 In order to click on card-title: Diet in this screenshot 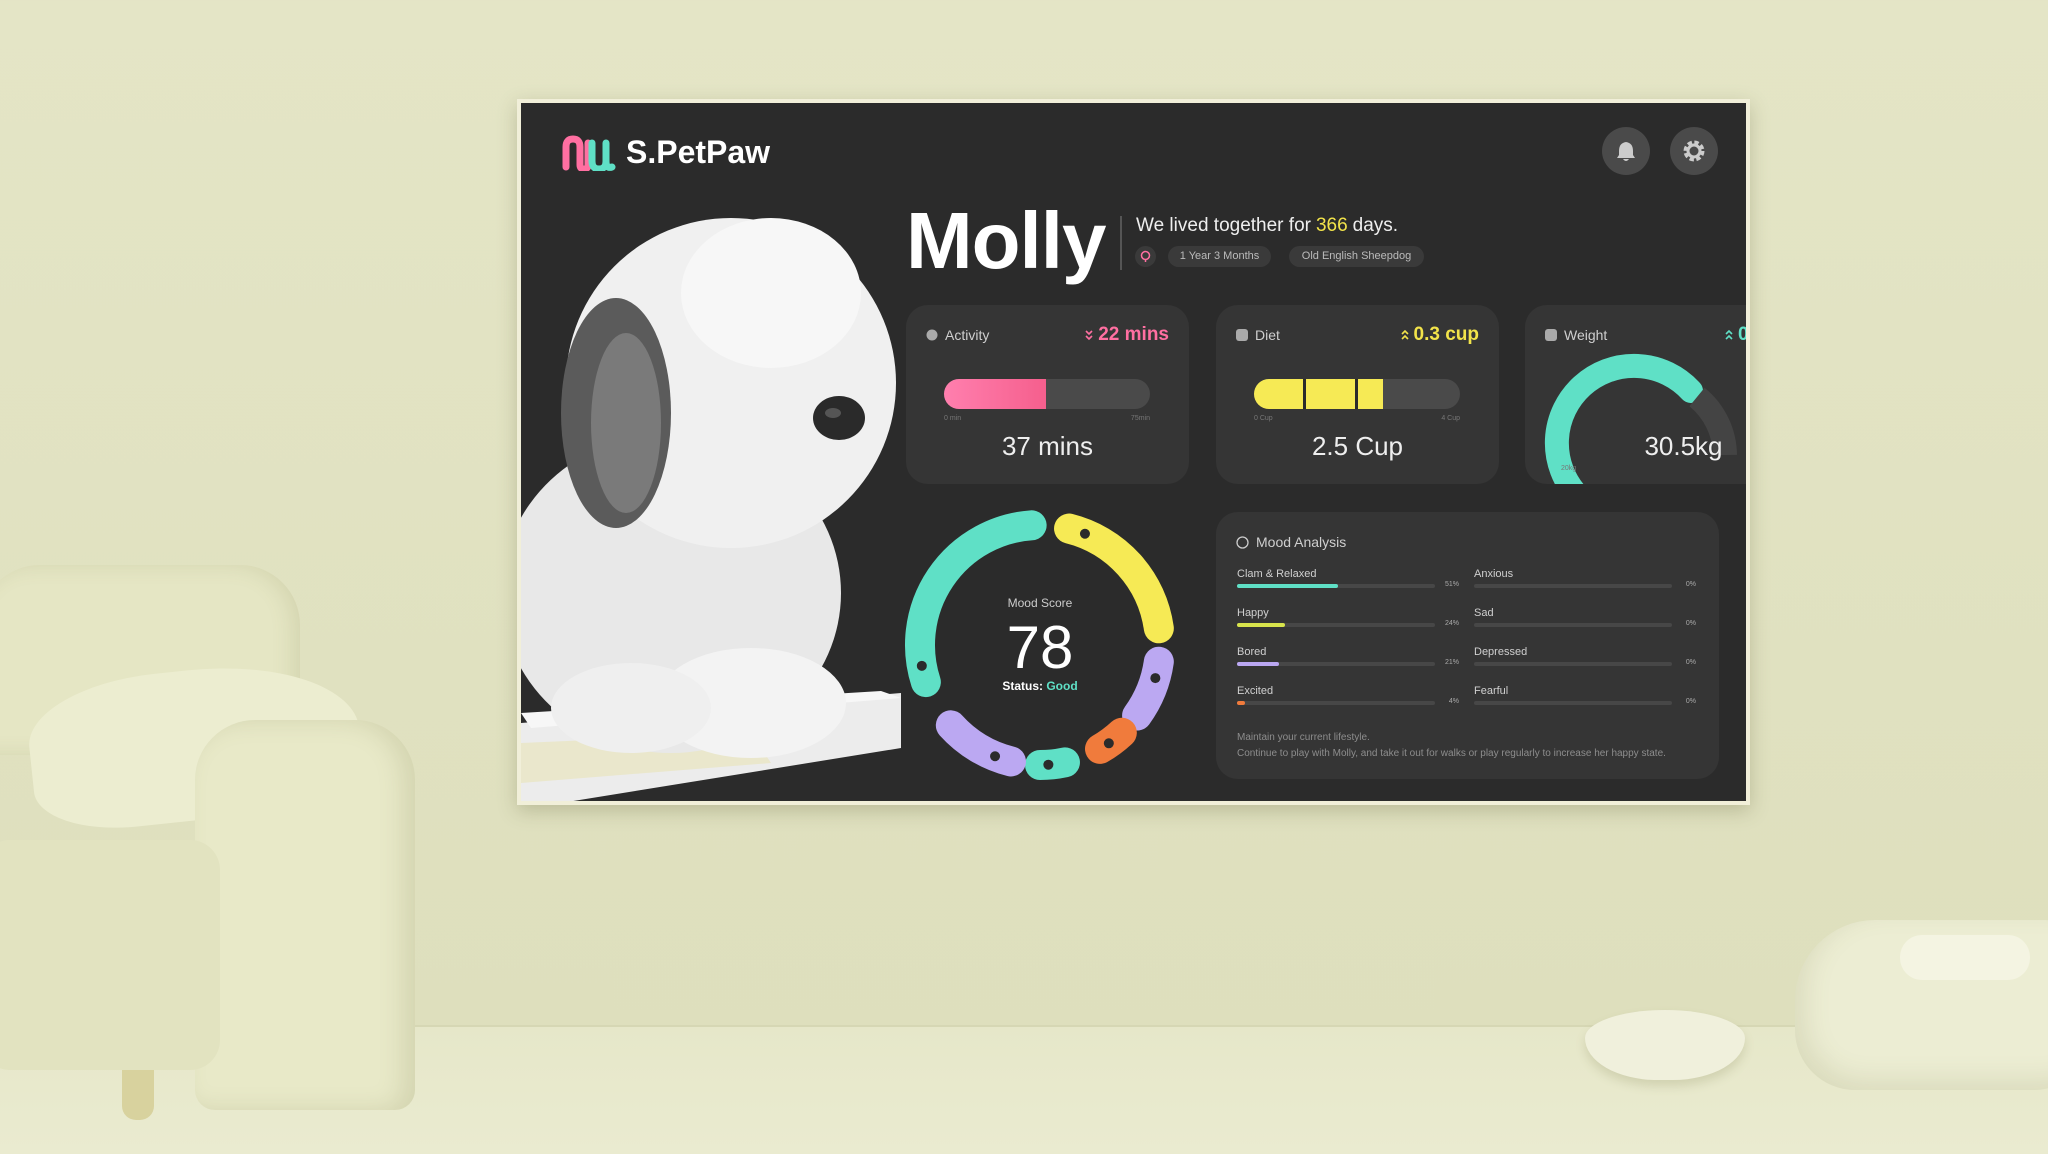, I will do `click(1258, 335)`.